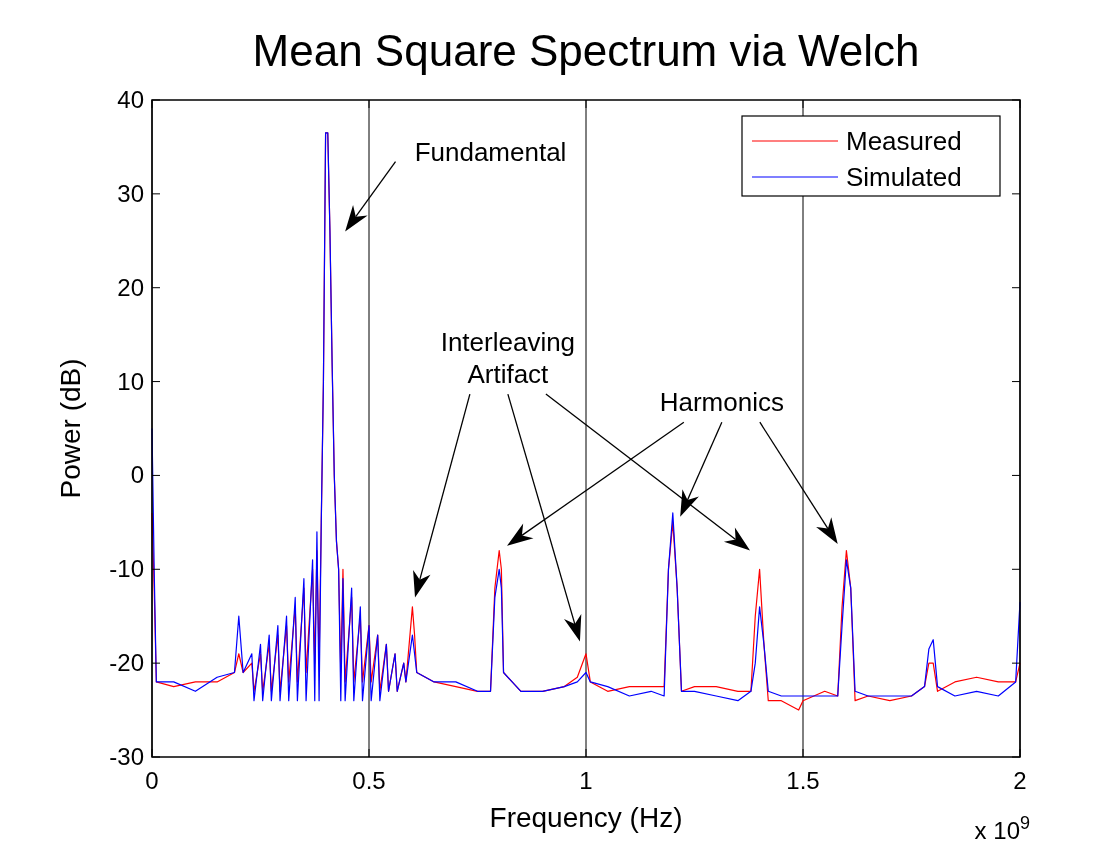 This screenshot has width=1093, height=853. I want to click on annotation: Fundamental, so click(490, 151).